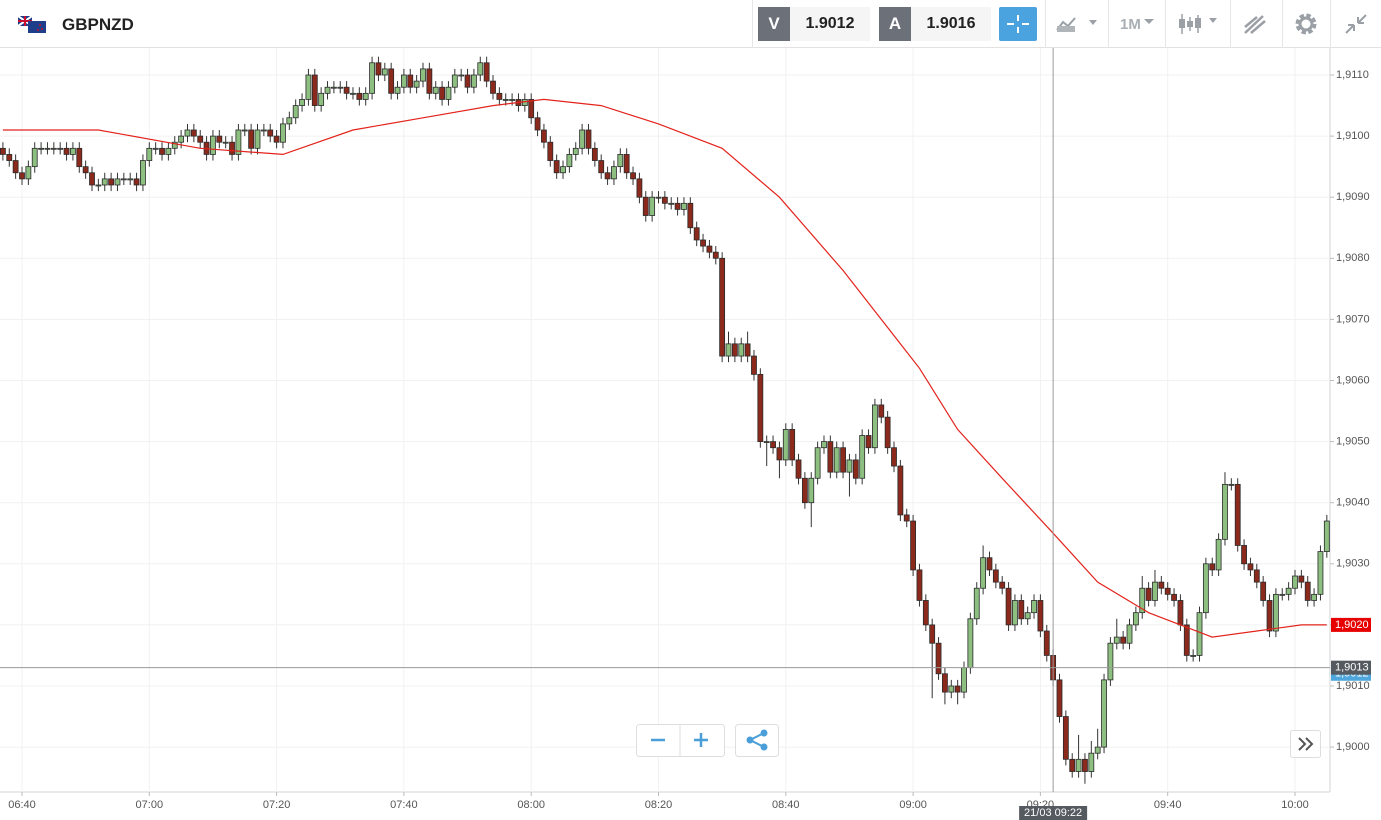 Image resolution: width=1381 pixels, height=820 pixels. Describe the element at coordinates (895, 24) in the screenshot. I see `ask-label: A` at that location.